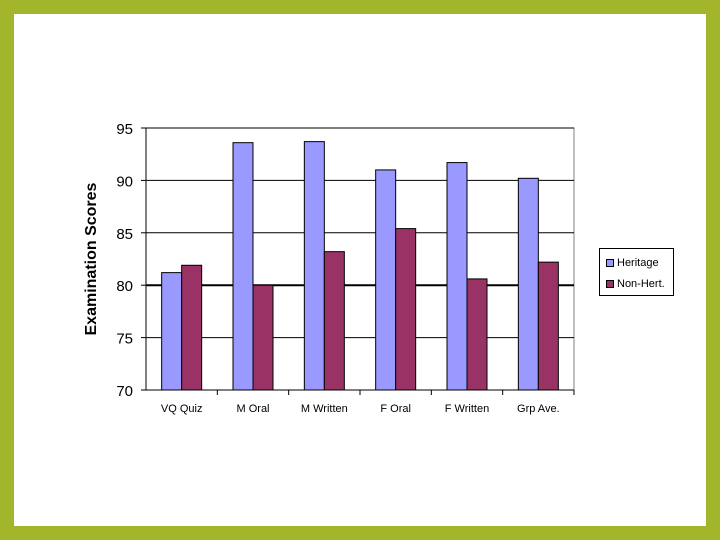 The height and width of the screenshot is (540, 720). I want to click on bar-heritage-f-written, so click(457, 276).